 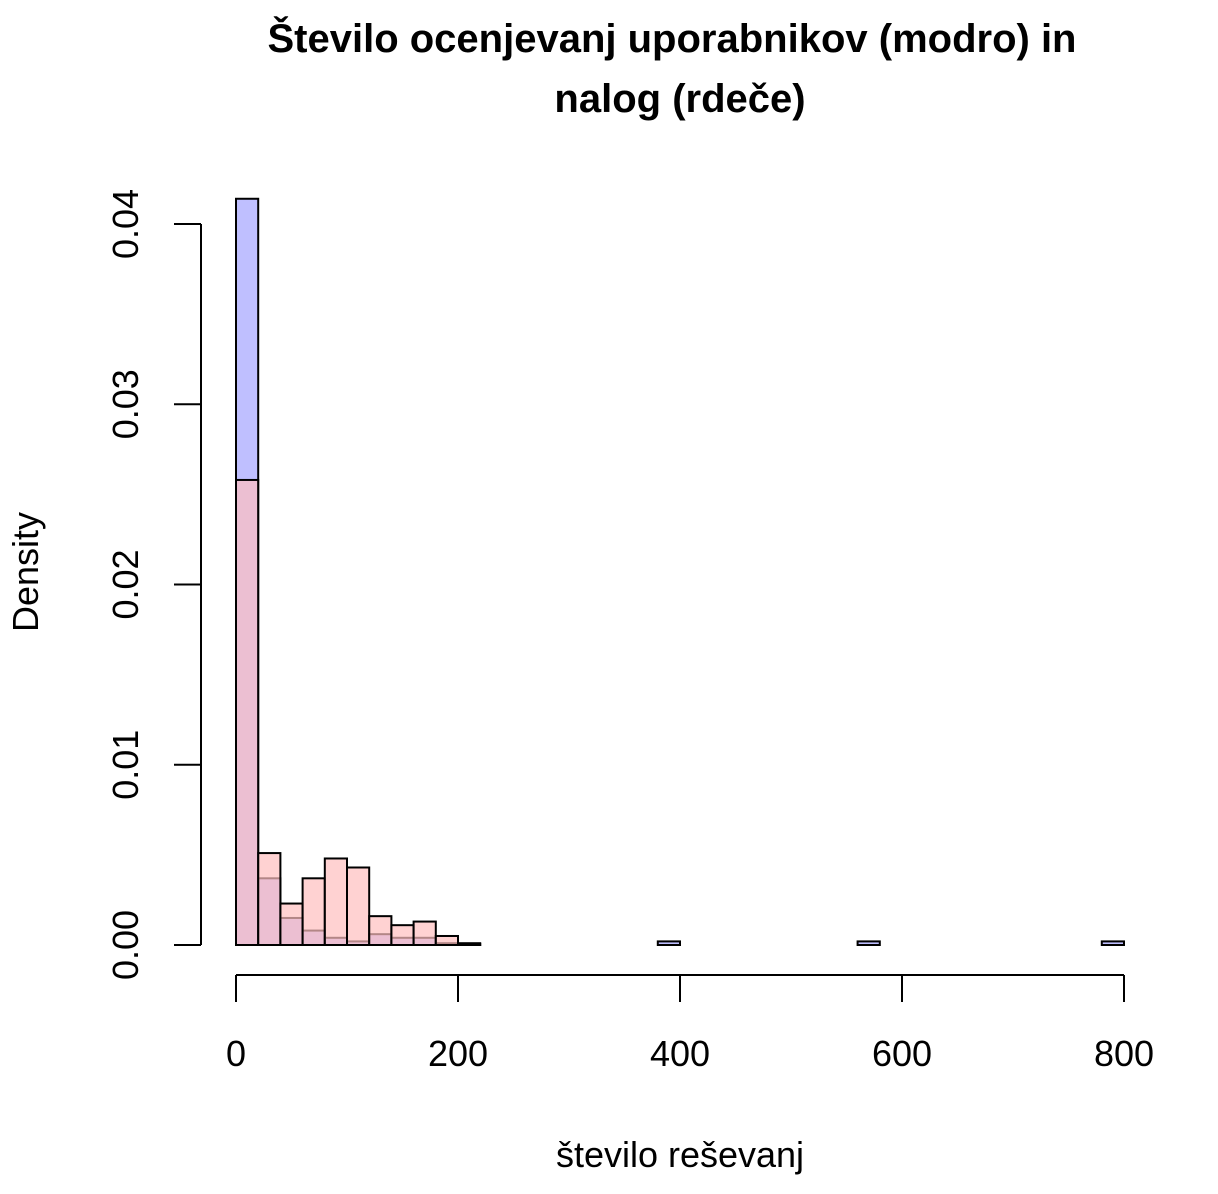 I want to click on x-tick-label: 200, so click(x=458, y=1053).